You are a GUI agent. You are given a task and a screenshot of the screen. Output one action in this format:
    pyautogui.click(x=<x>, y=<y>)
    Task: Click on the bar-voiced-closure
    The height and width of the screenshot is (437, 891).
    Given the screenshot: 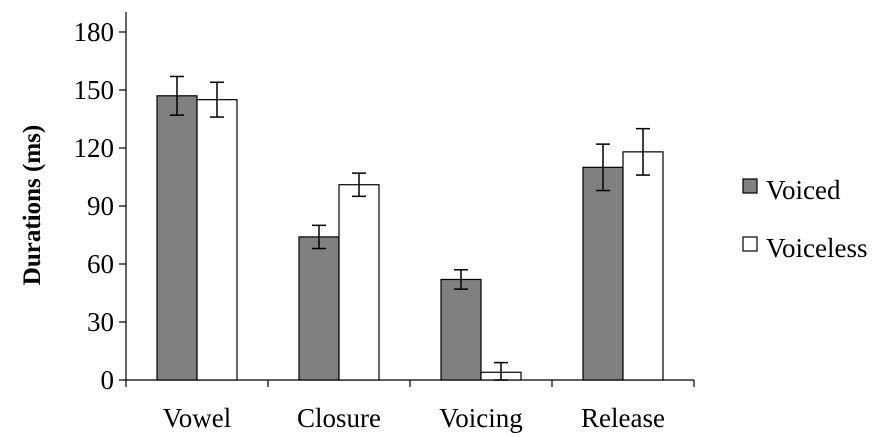 What is the action you would take?
    pyautogui.click(x=319, y=308)
    